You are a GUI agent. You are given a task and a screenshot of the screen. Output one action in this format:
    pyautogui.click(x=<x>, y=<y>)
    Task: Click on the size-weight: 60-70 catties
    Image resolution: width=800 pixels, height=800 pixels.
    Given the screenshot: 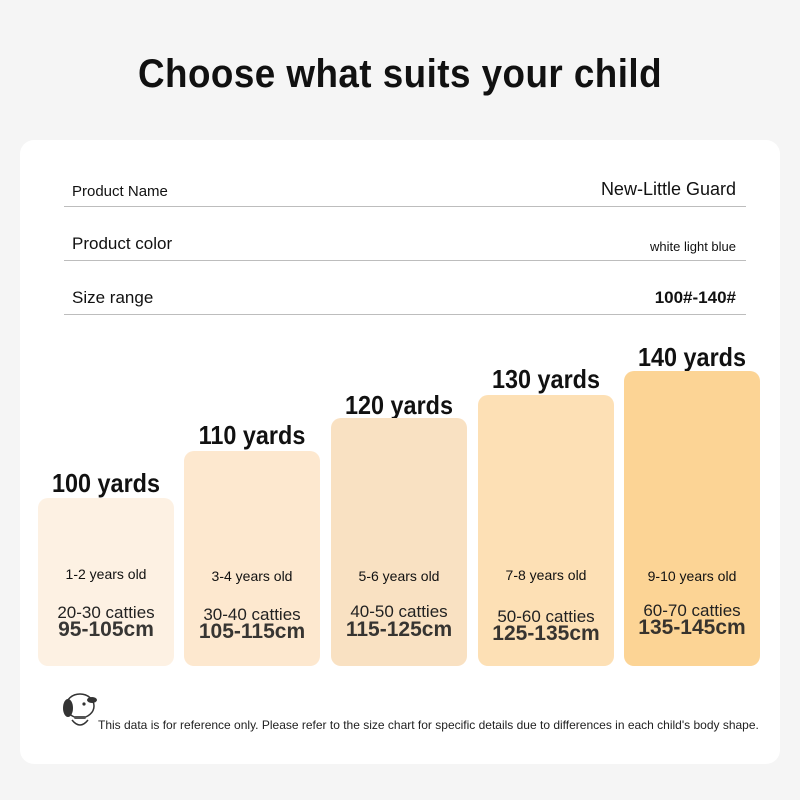 What is the action you would take?
    pyautogui.click(x=692, y=610)
    